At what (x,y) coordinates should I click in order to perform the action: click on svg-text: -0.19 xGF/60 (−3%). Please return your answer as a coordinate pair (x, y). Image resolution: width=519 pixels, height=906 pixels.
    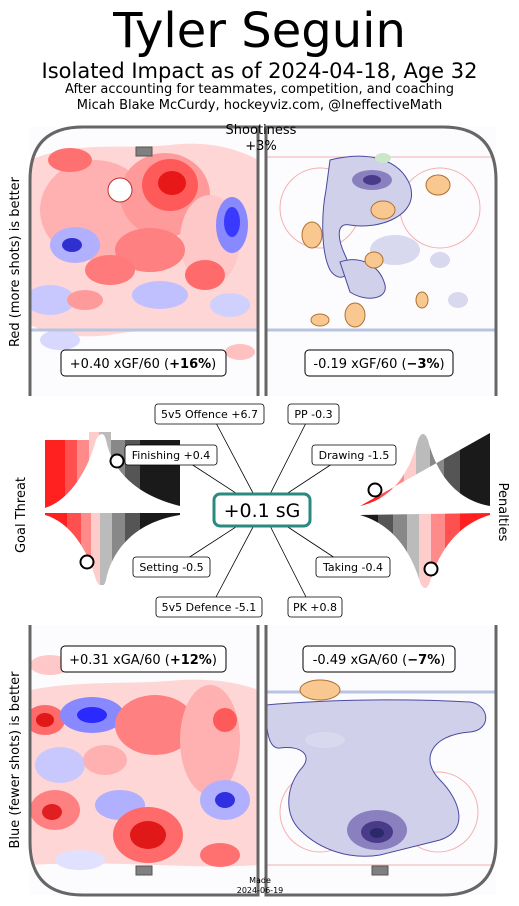
    Looking at the image, I should click on (378, 364).